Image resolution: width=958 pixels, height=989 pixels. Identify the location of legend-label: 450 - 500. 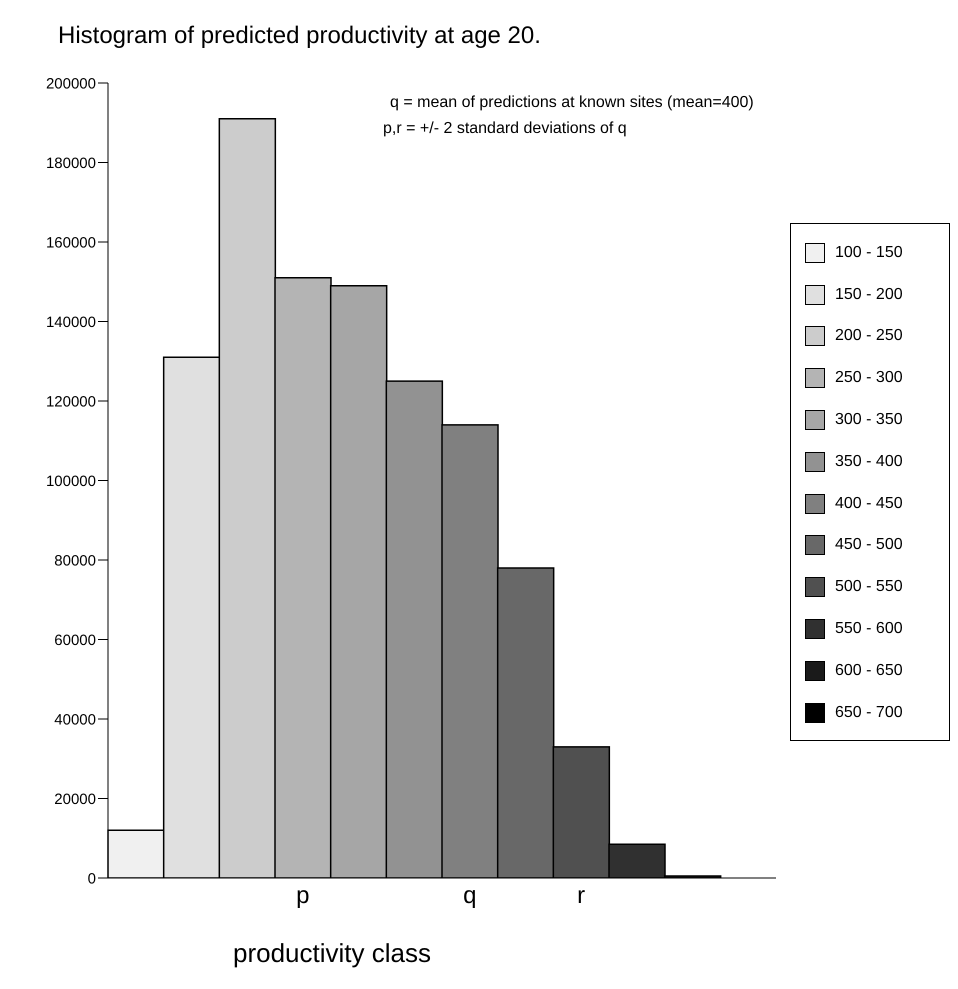
(869, 545).